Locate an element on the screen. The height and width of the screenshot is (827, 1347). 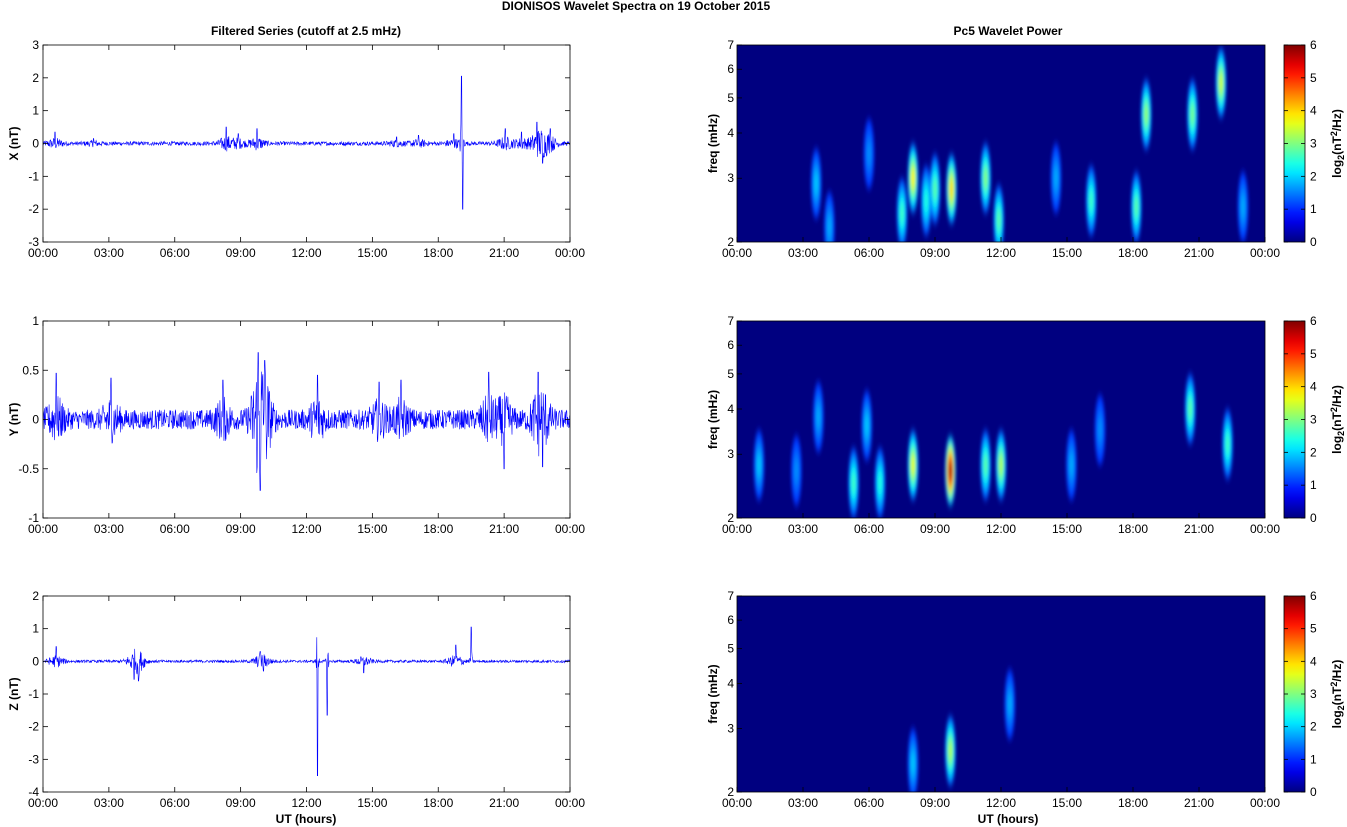
series-trace-z is located at coordinates (306, 701).